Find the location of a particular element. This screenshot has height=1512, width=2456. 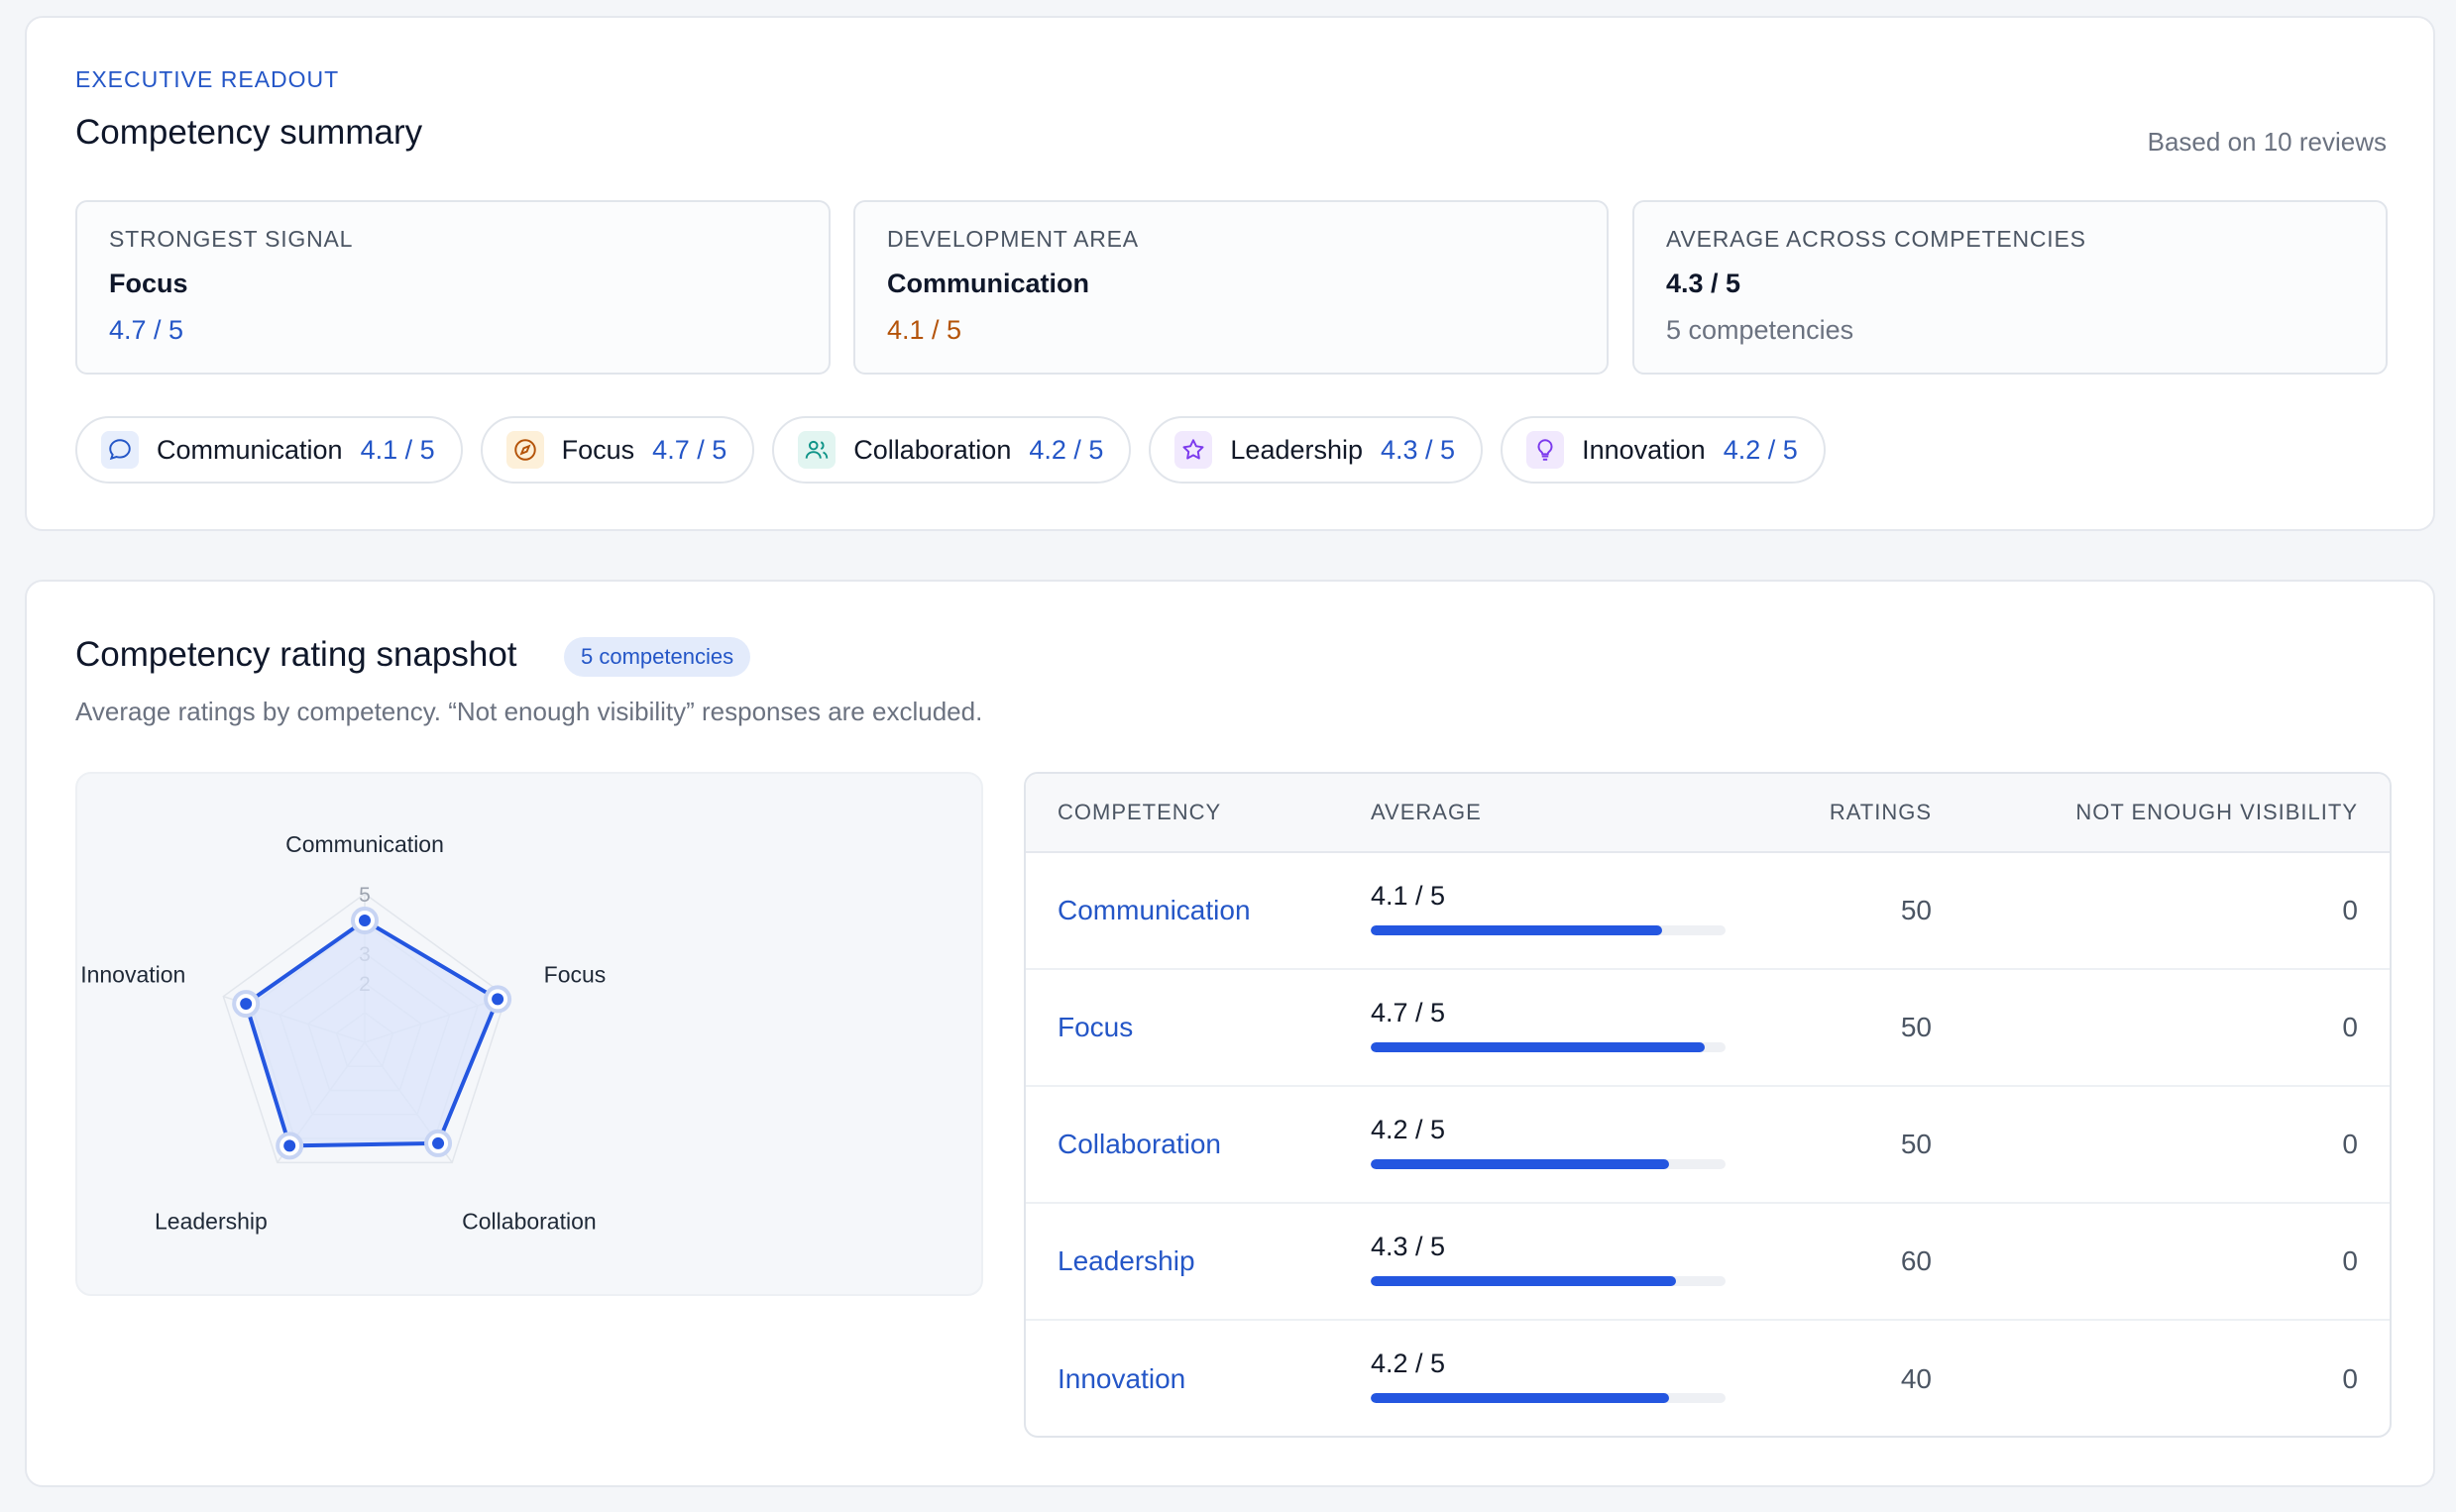

competency-link: Leadership is located at coordinates (1126, 1260).